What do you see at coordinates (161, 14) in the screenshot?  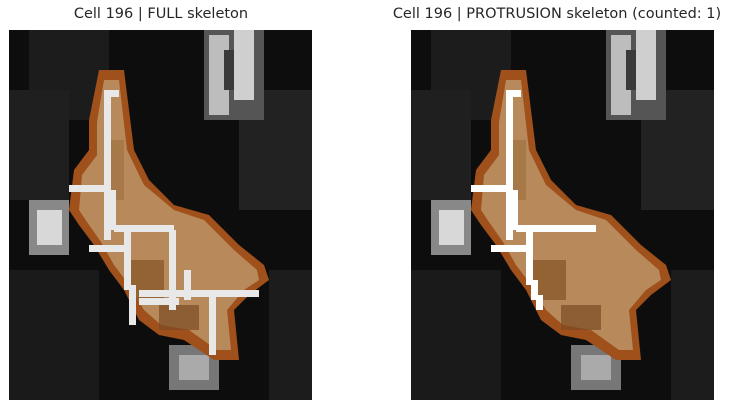 I see `panel-title: Cell 196 | FULL skeleton` at bounding box center [161, 14].